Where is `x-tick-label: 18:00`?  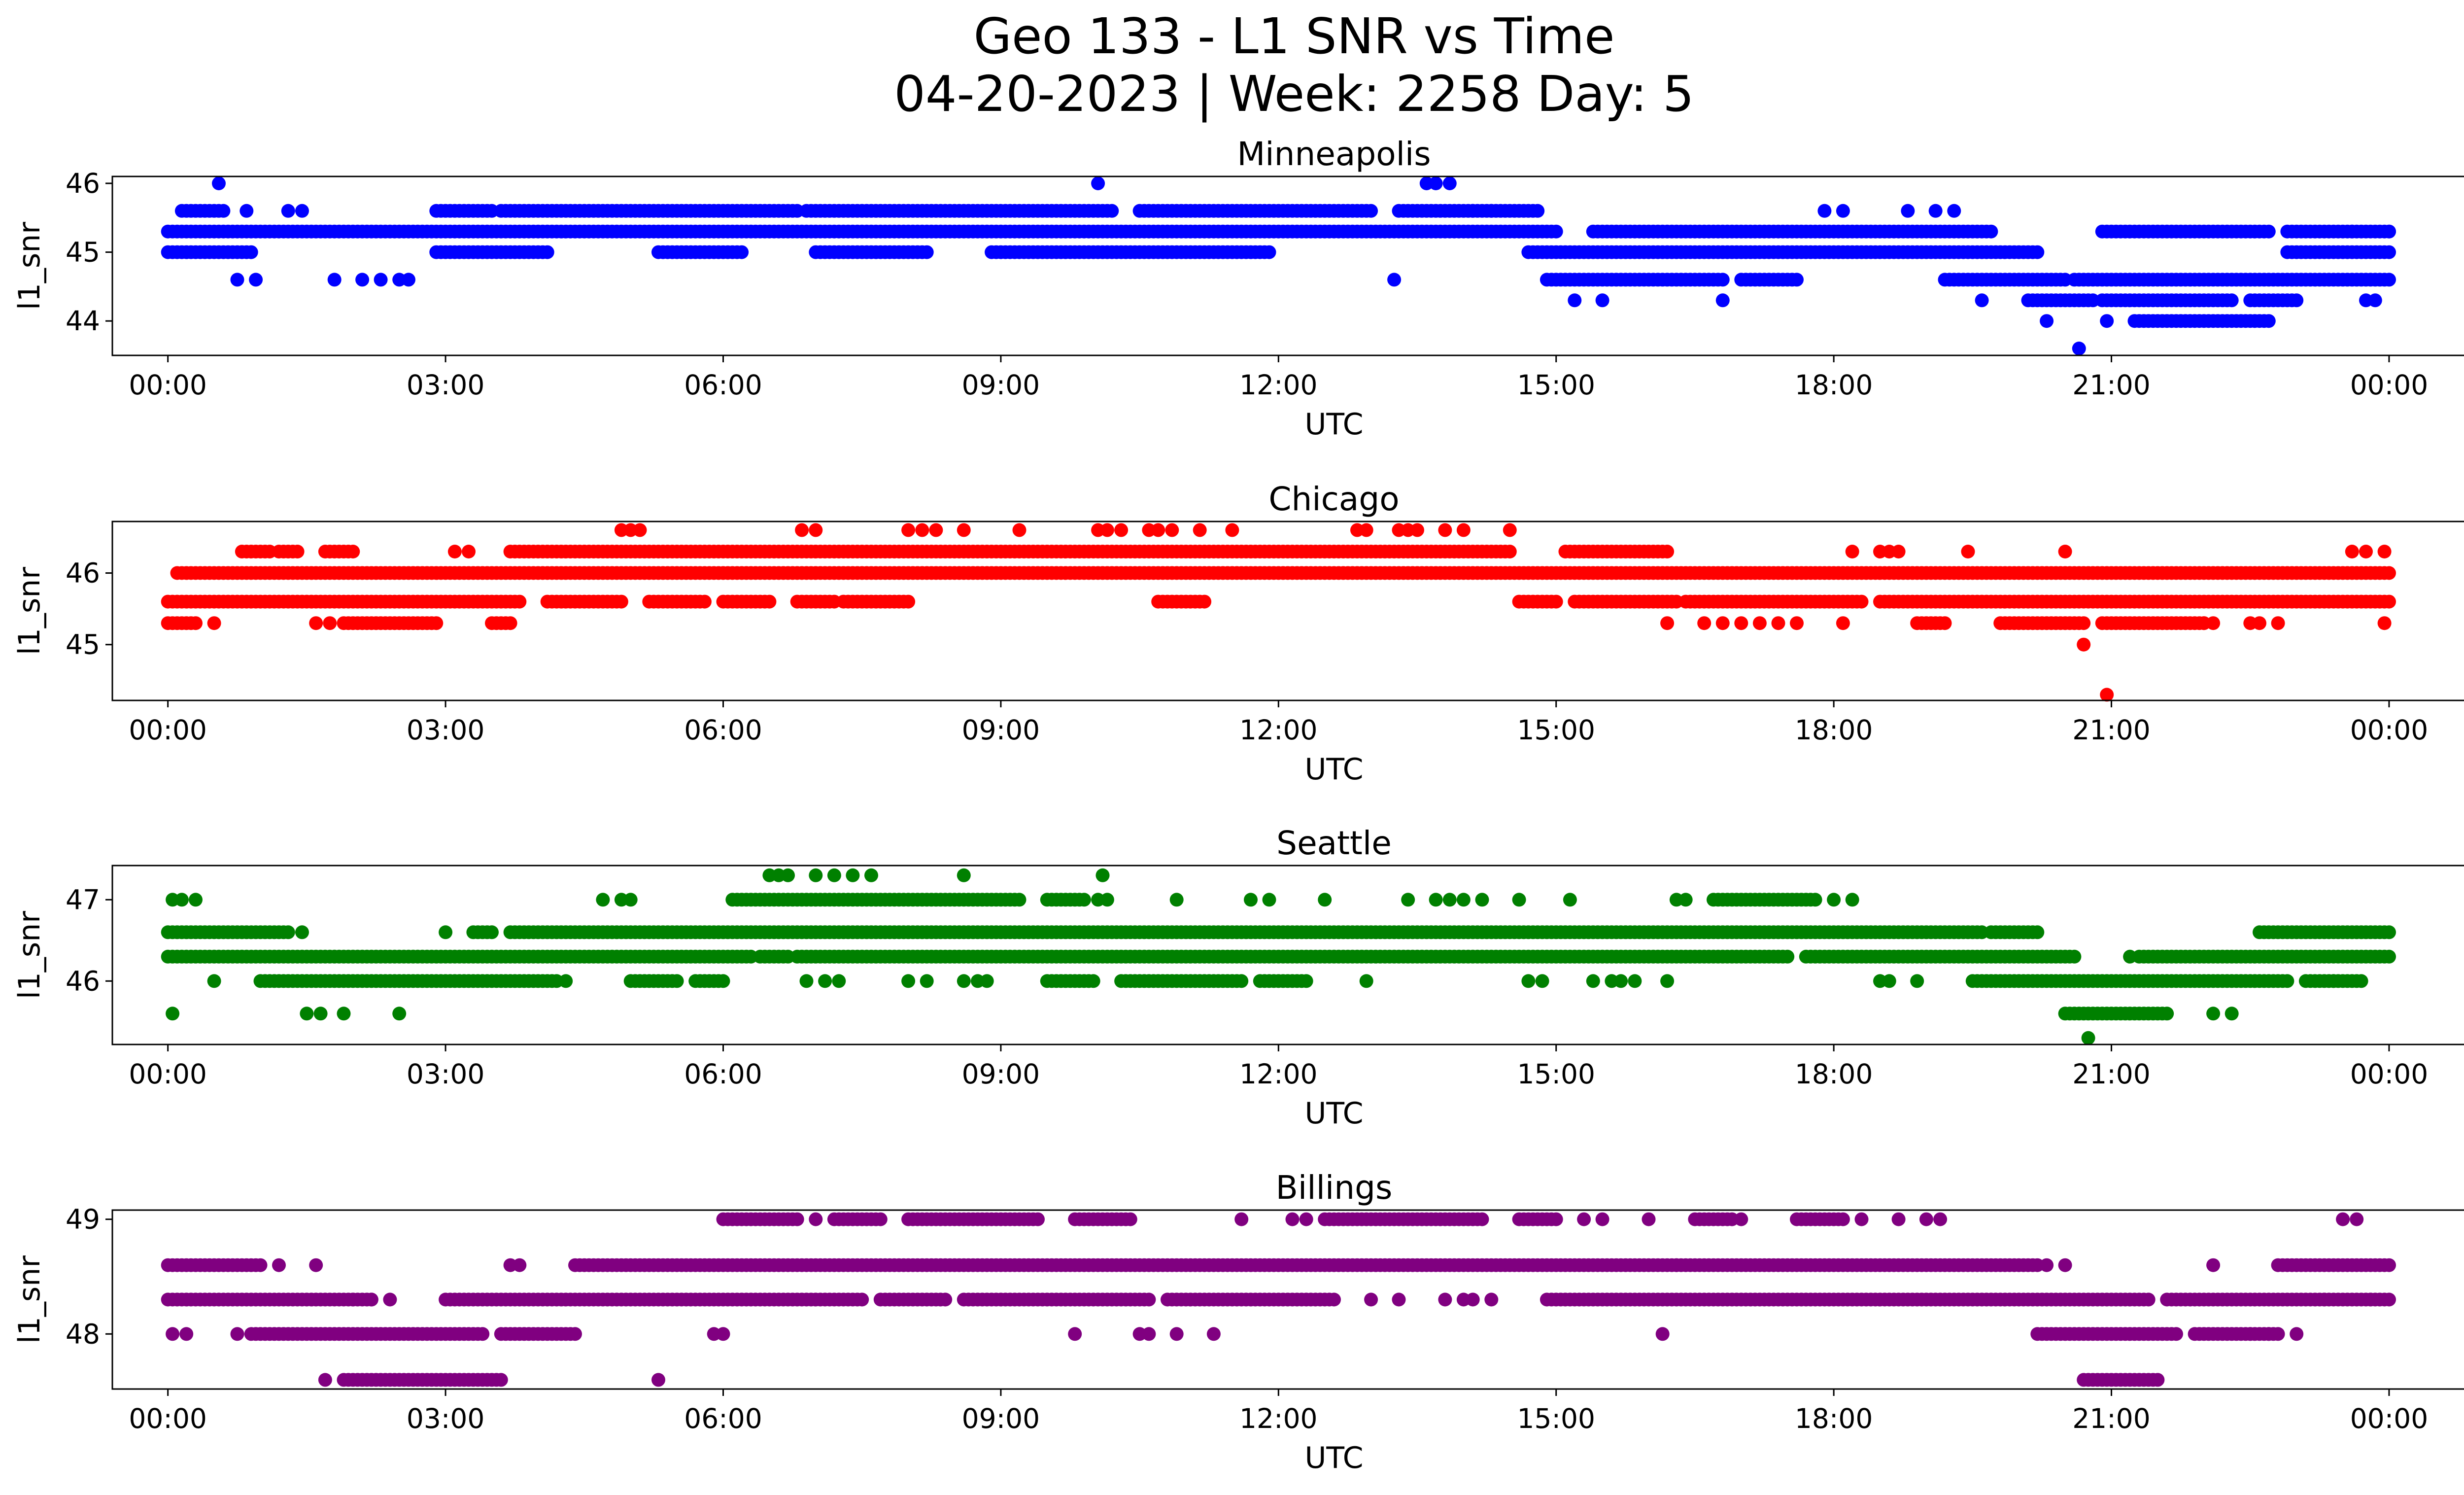
x-tick-label: 18:00 is located at coordinates (1834, 385).